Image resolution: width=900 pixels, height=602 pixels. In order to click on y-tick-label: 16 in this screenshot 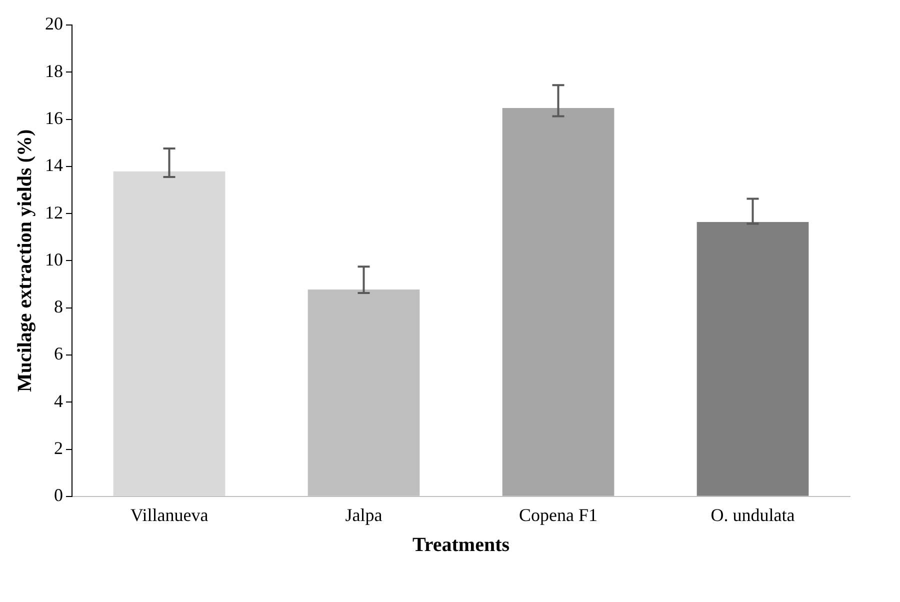, I will do `click(54, 118)`.